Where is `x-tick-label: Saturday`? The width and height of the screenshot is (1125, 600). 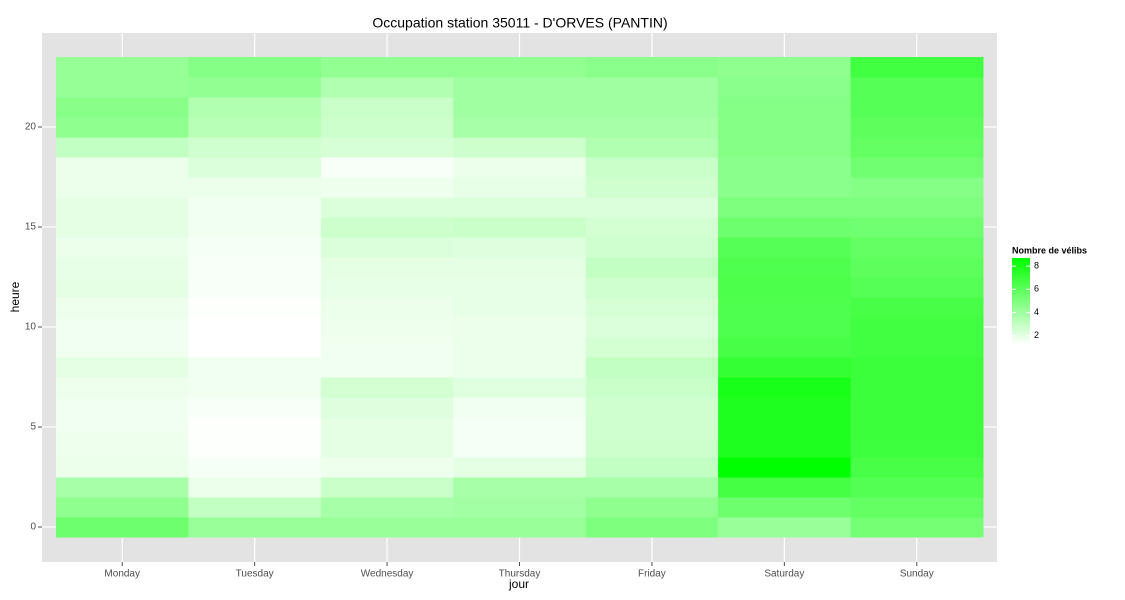
x-tick-label: Saturday is located at coordinates (784, 574).